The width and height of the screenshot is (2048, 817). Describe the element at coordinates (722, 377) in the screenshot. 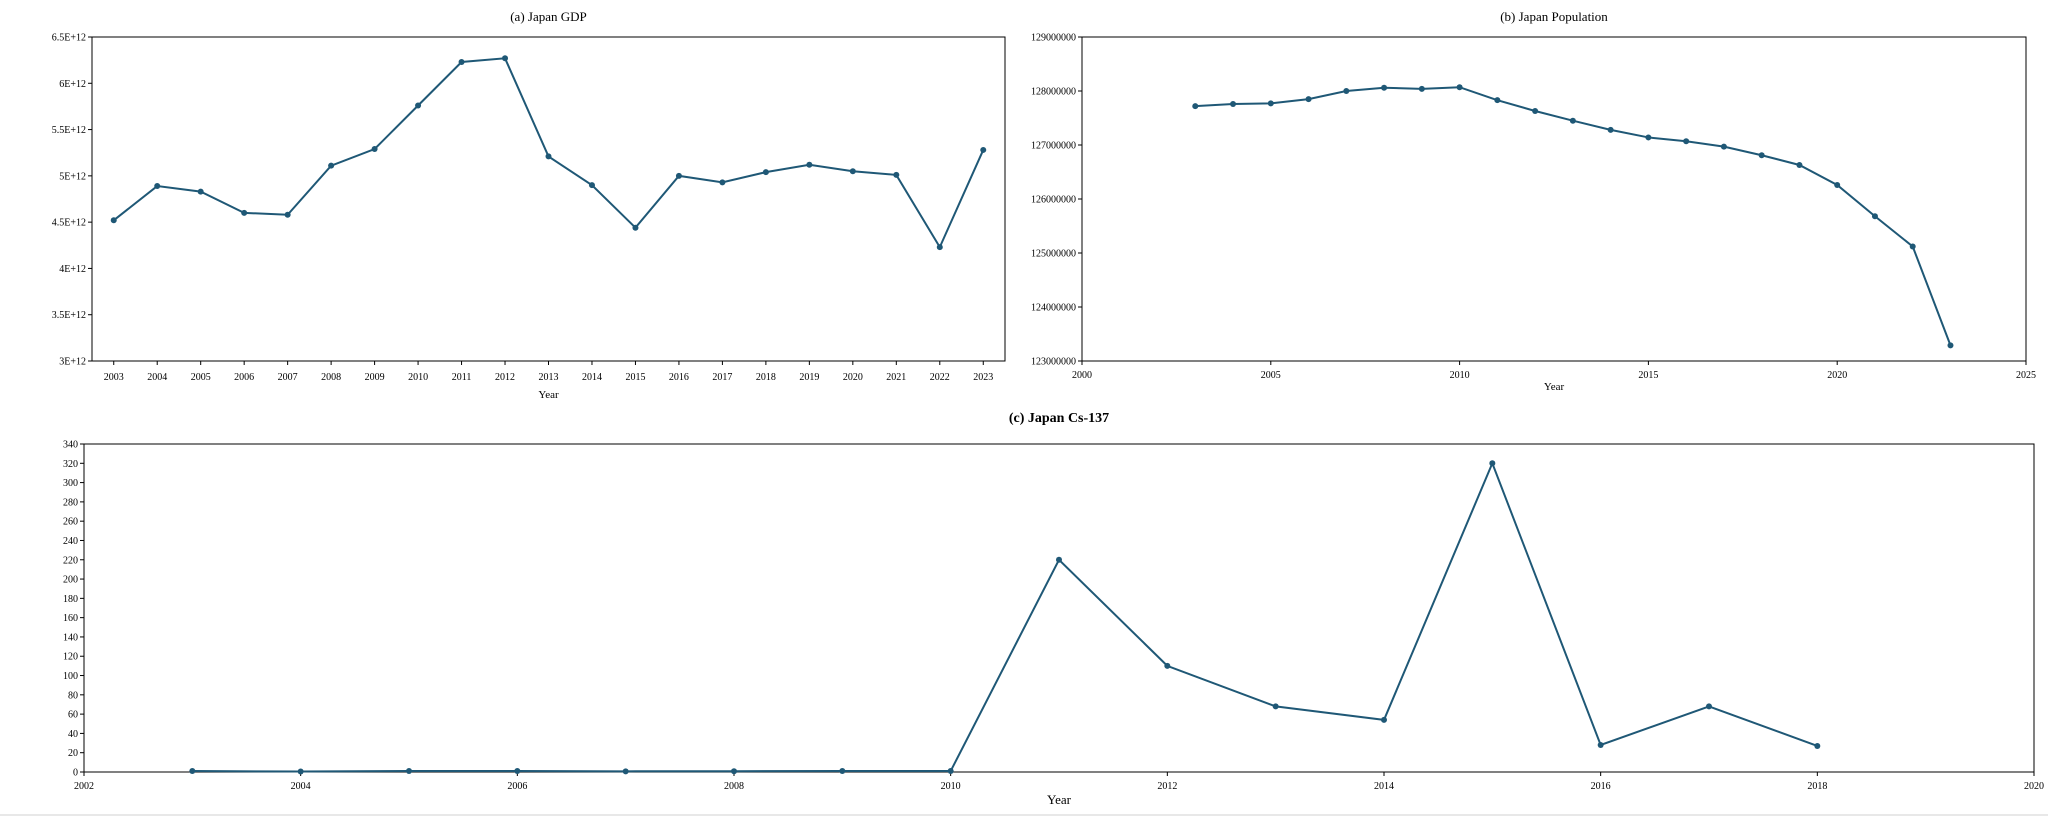

I see `x-tick-label: 2017` at that location.